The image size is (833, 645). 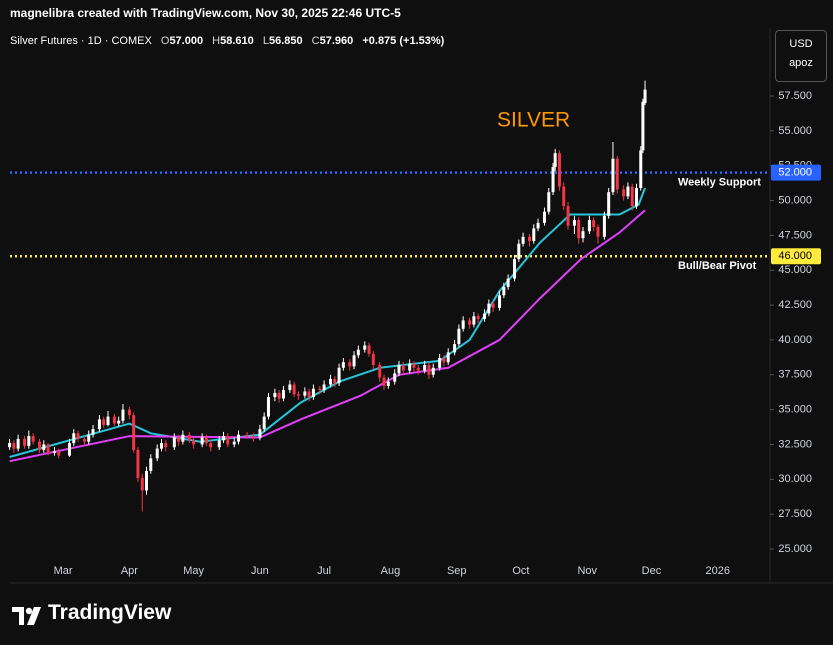 What do you see at coordinates (795, 256) in the screenshot?
I see `level-badge-label: 46.000` at bounding box center [795, 256].